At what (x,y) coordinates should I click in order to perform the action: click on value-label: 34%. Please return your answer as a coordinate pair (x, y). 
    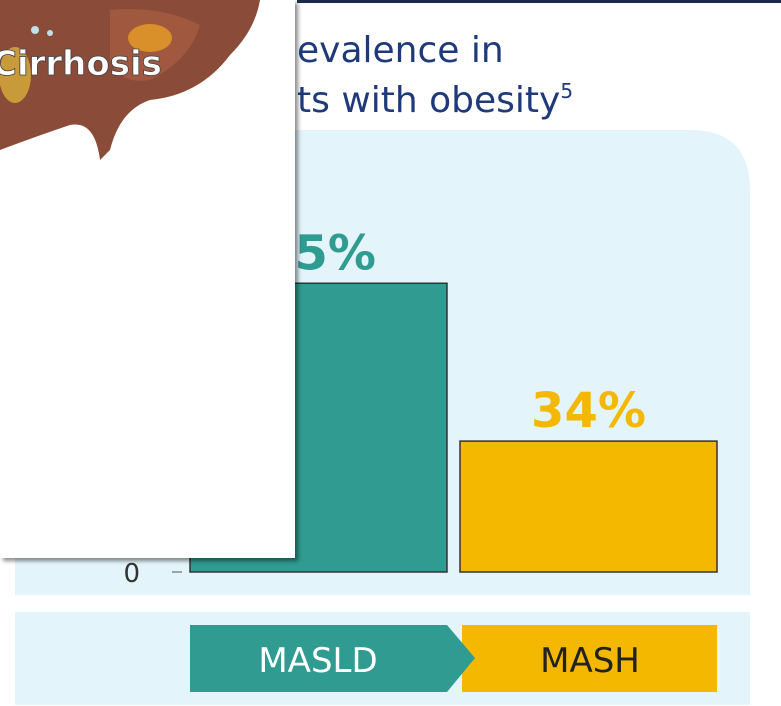
    Looking at the image, I should click on (588, 411).